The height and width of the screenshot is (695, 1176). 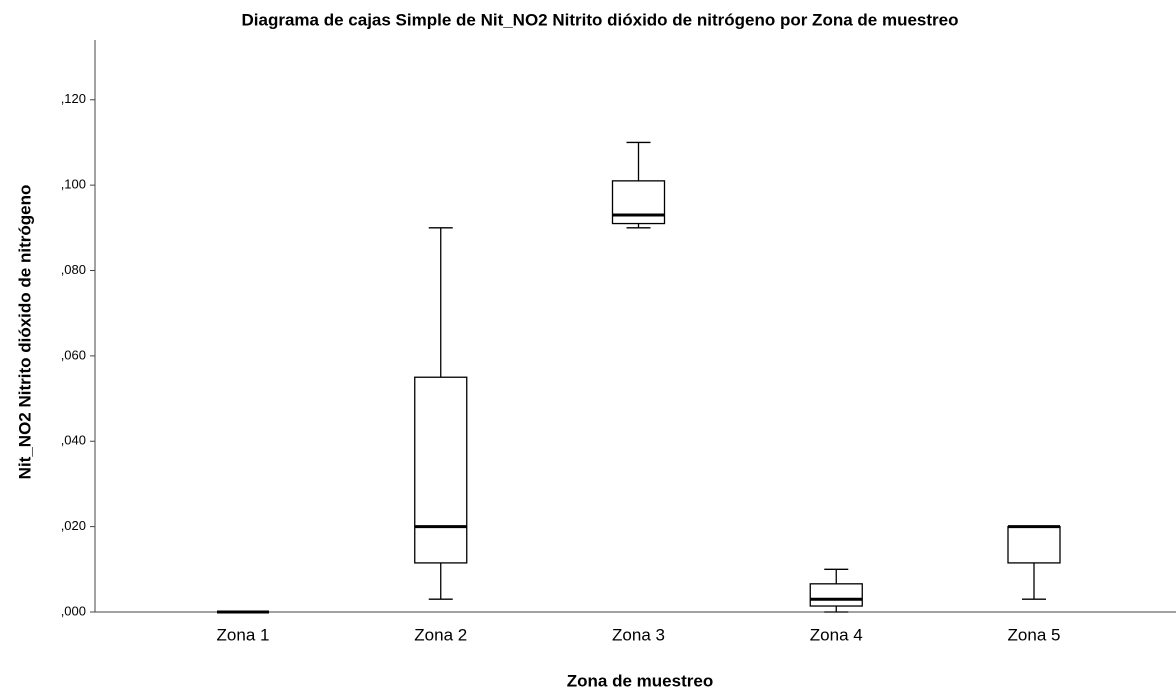 What do you see at coordinates (440, 634) in the screenshot?
I see `x-tick-label: Zona 2` at bounding box center [440, 634].